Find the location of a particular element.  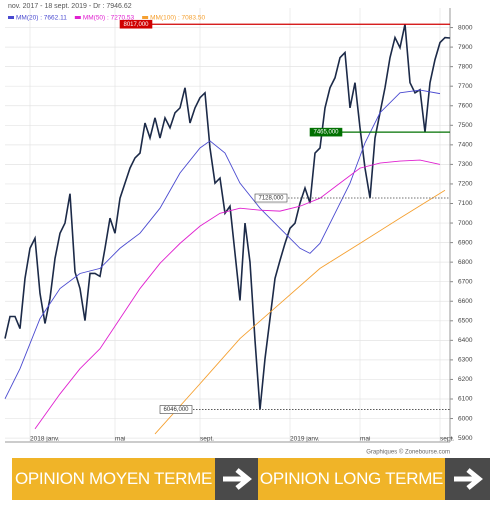

y-tick-label: 6900 is located at coordinates (465, 242).